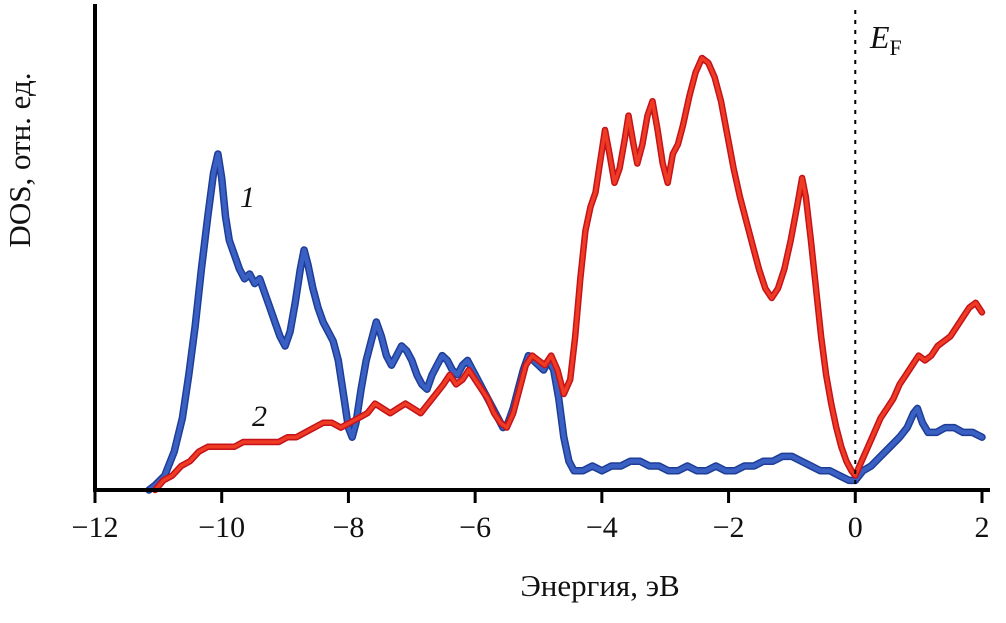 This screenshot has height=623, width=1006. What do you see at coordinates (348, 527) in the screenshot?
I see `x-tick-label: −8` at bounding box center [348, 527].